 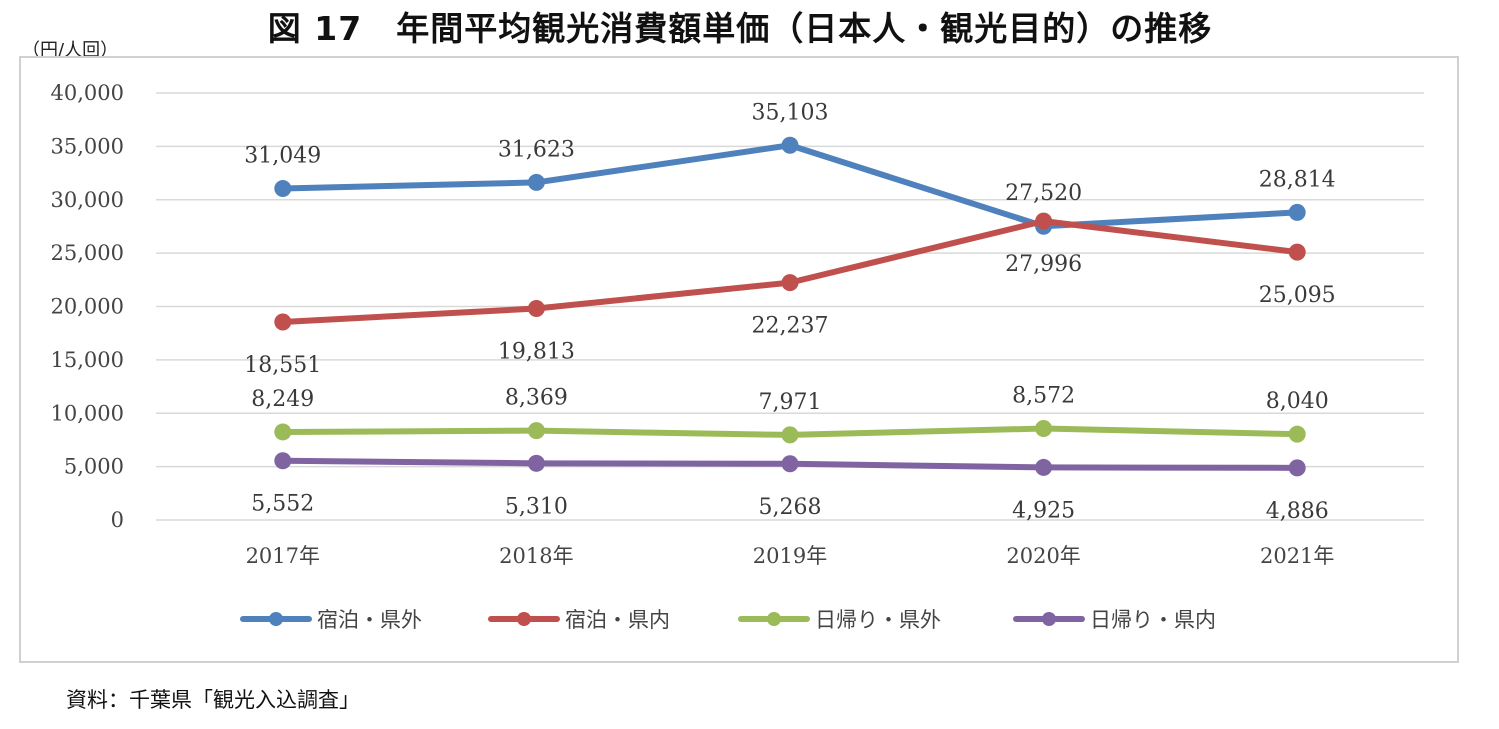 What do you see at coordinates (1043, 556) in the screenshot?
I see `x-tick-label: 2020年` at bounding box center [1043, 556].